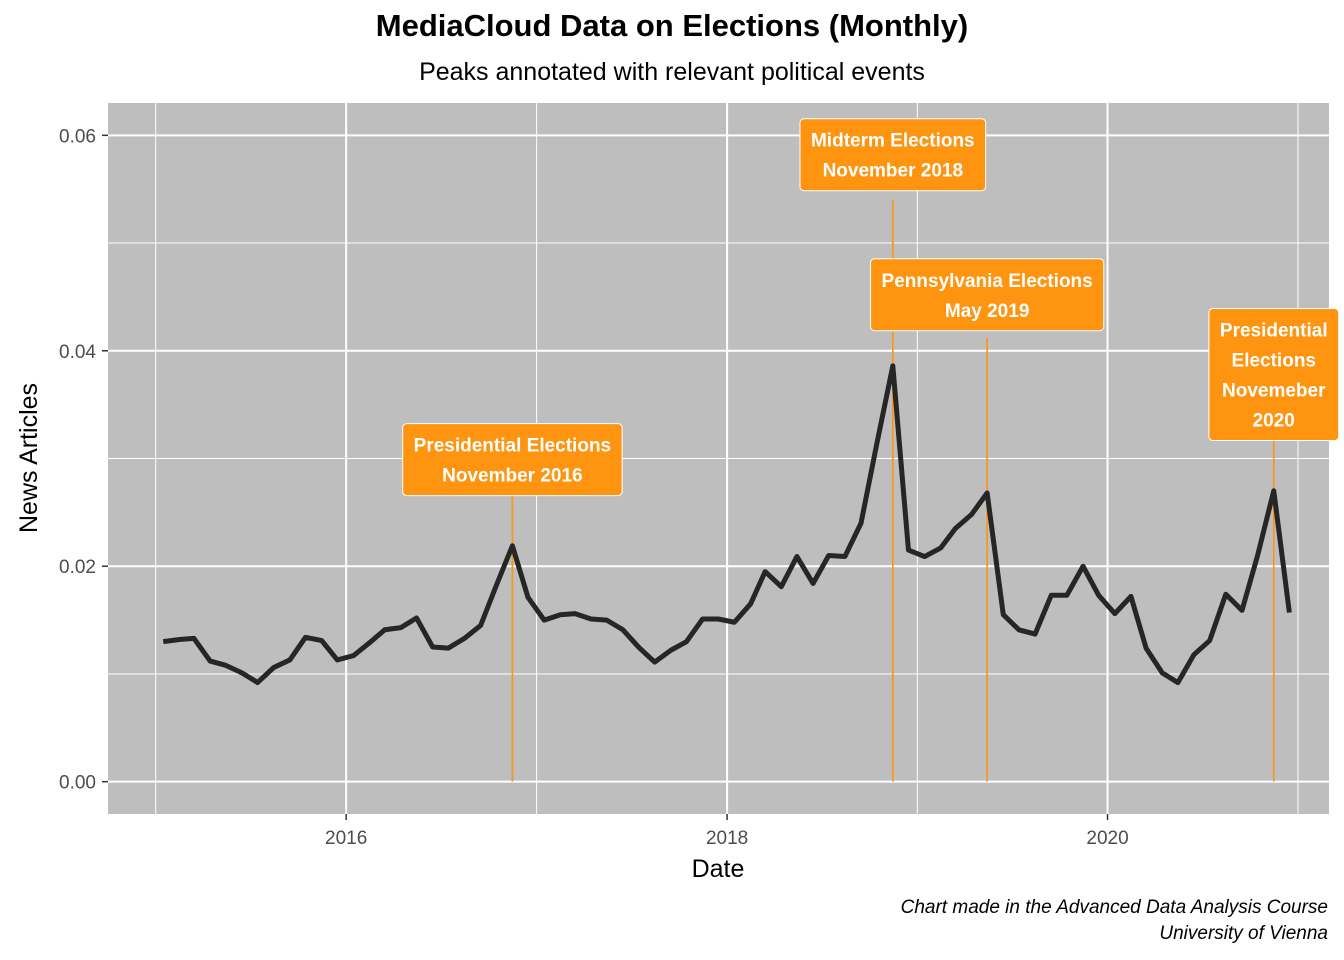  I want to click on annotation-text: November 2018, so click(893, 171).